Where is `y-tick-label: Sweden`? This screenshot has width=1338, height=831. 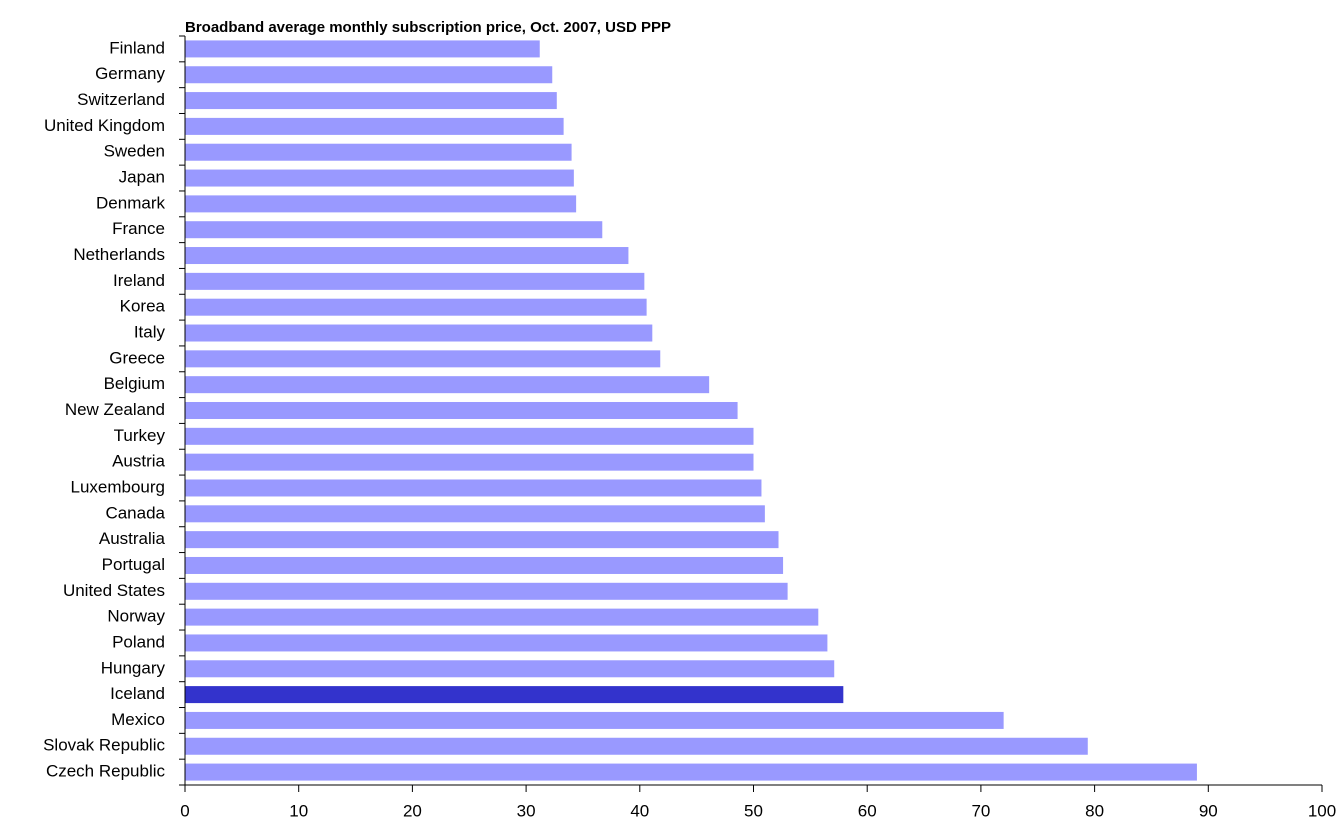
y-tick-label: Sweden is located at coordinates (134, 151).